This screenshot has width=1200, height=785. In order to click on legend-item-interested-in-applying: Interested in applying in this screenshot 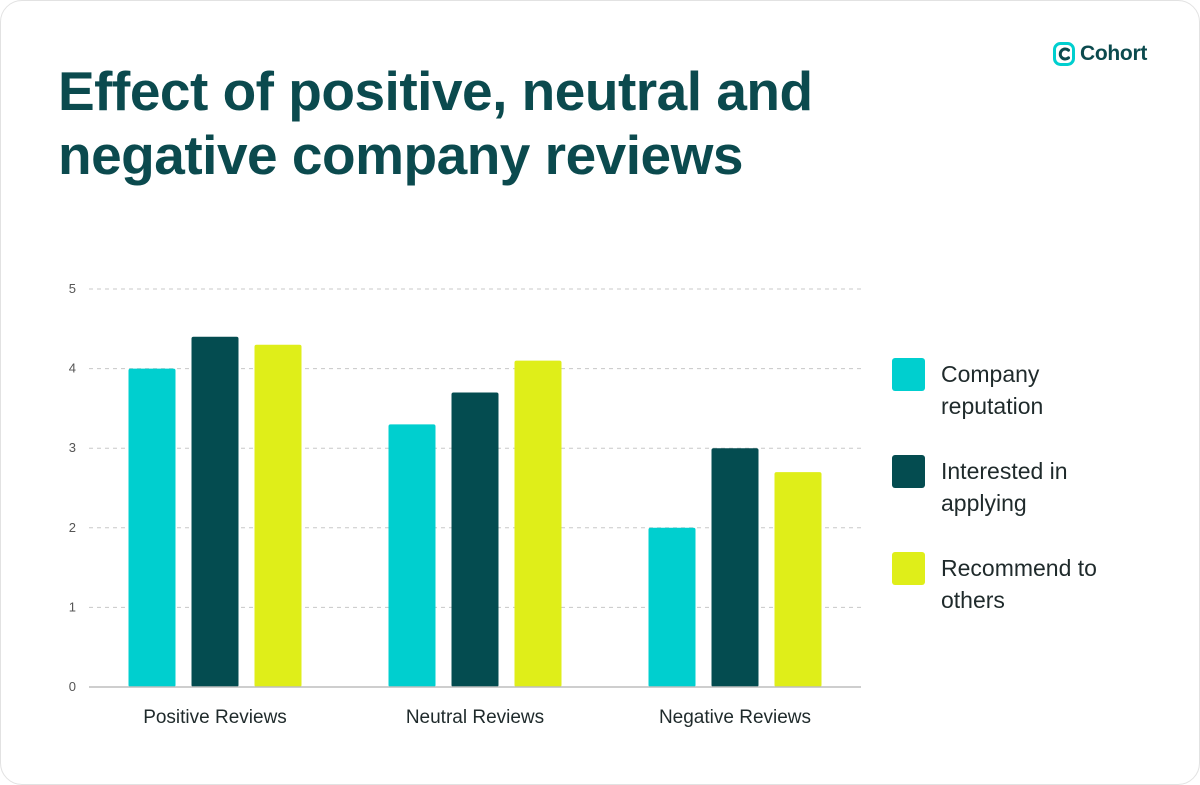, I will do `click(1022, 487)`.